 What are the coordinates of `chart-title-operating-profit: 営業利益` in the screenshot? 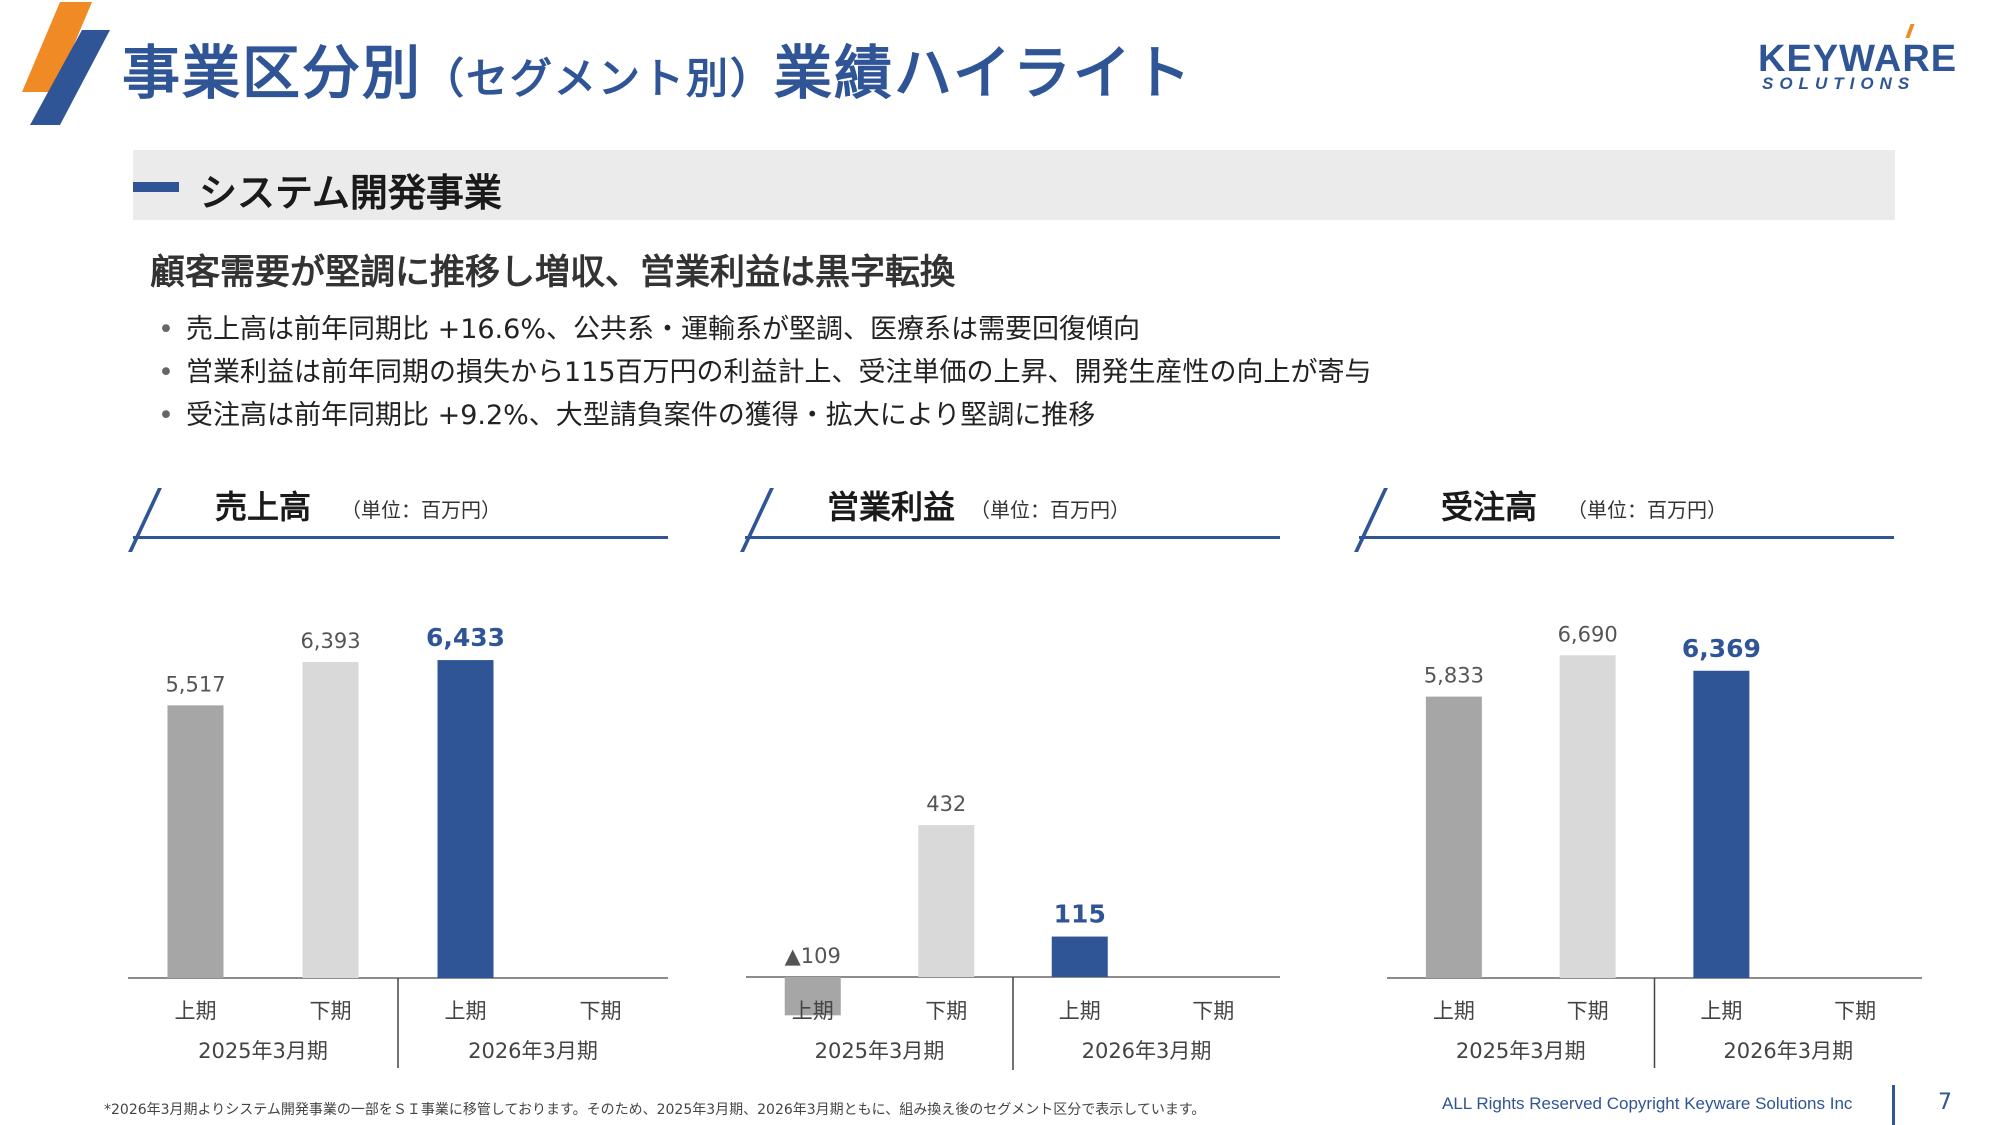 It's located at (891, 507).